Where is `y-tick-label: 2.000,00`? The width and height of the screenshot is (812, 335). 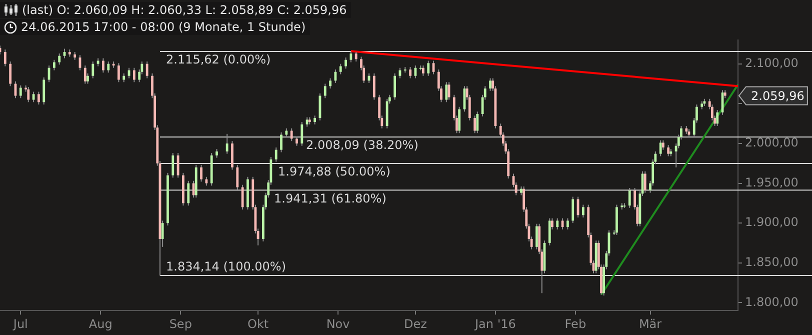 y-tick-label: 2.000,00 is located at coordinates (771, 143).